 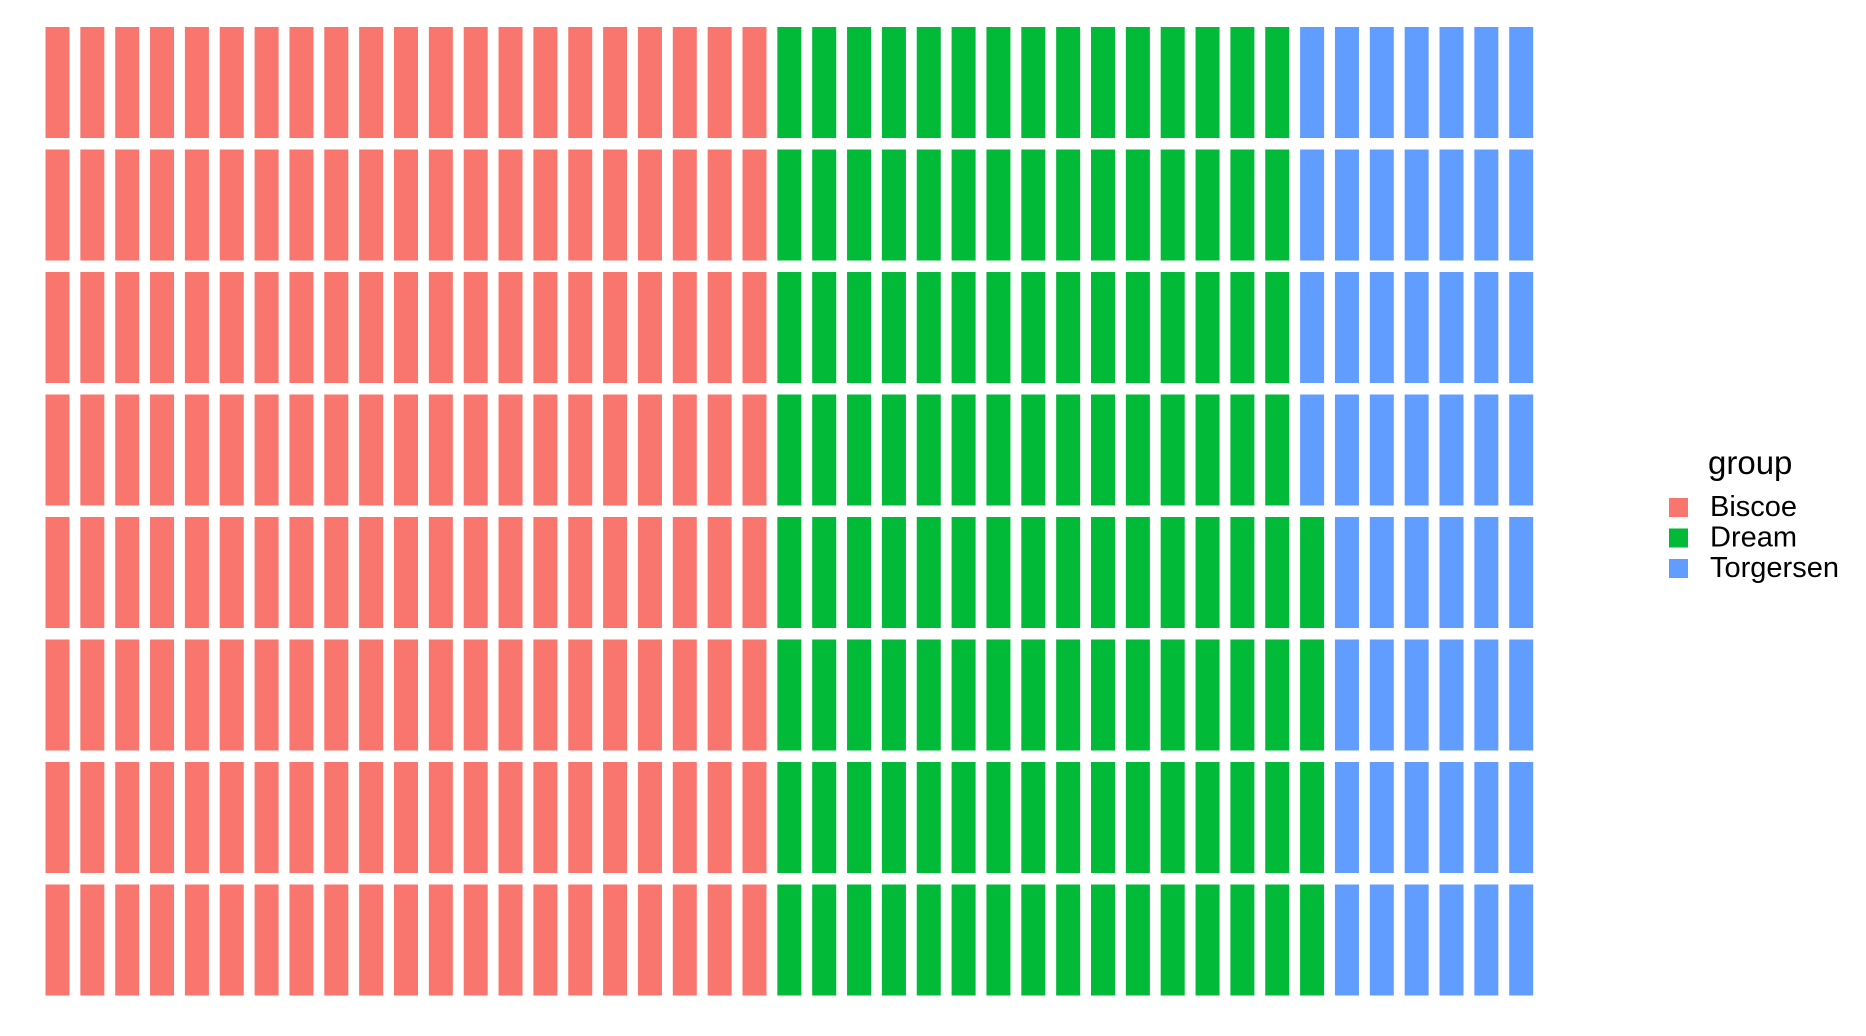 I want to click on legend-key-biscoe, so click(x=1678, y=507).